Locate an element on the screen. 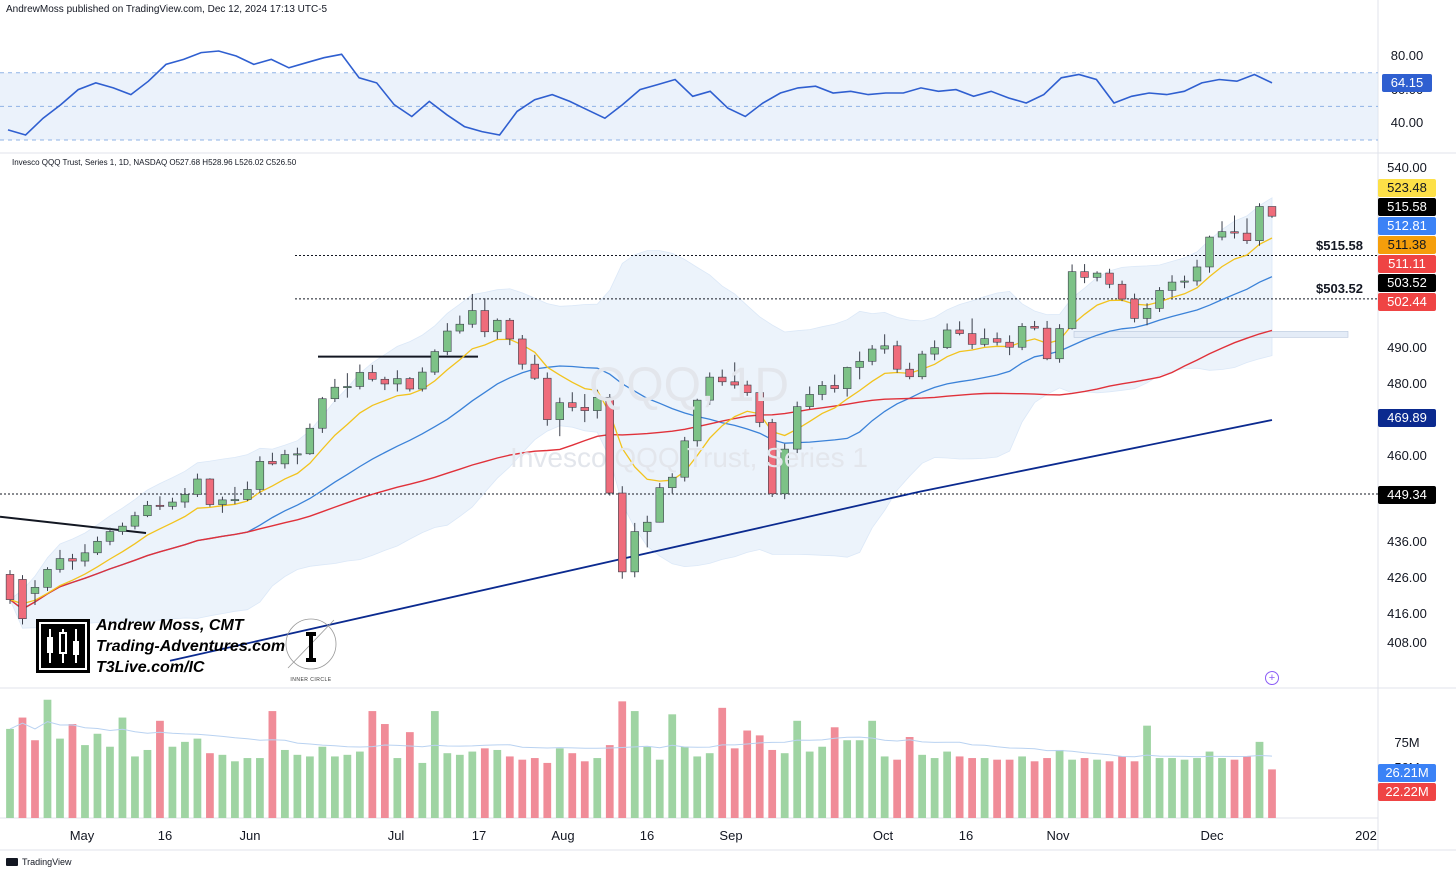 Image resolution: width=1456 pixels, height=875 pixels. price-badge: 523.48 is located at coordinates (1407, 188).